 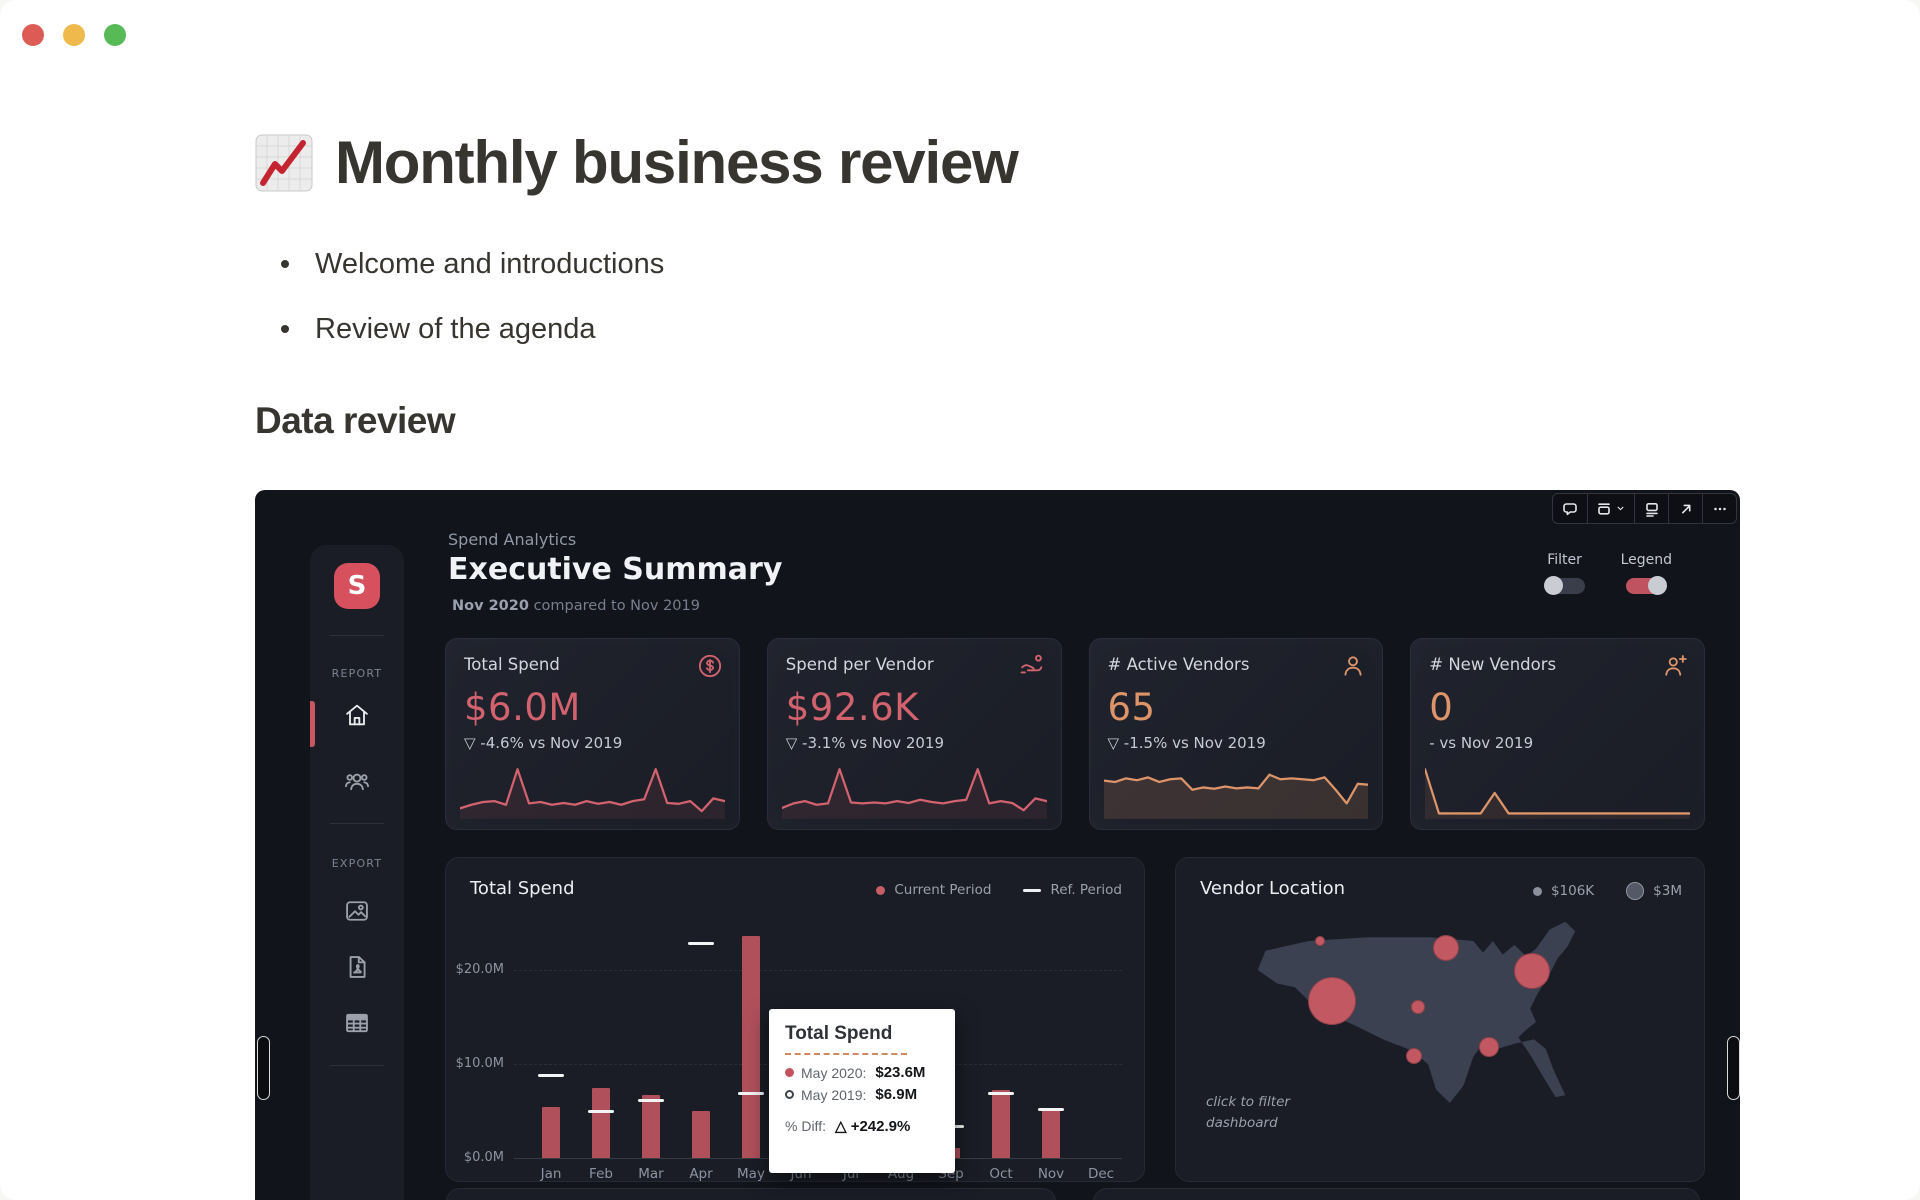 I want to click on page-title: Monthly business review, so click(x=637, y=162).